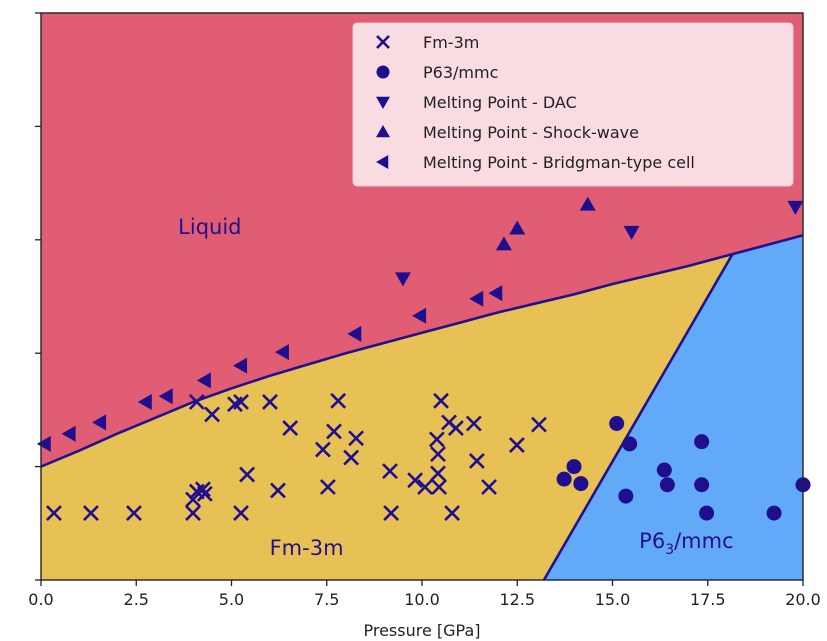  I want to click on series-melting-point-dac, so click(599, 243).